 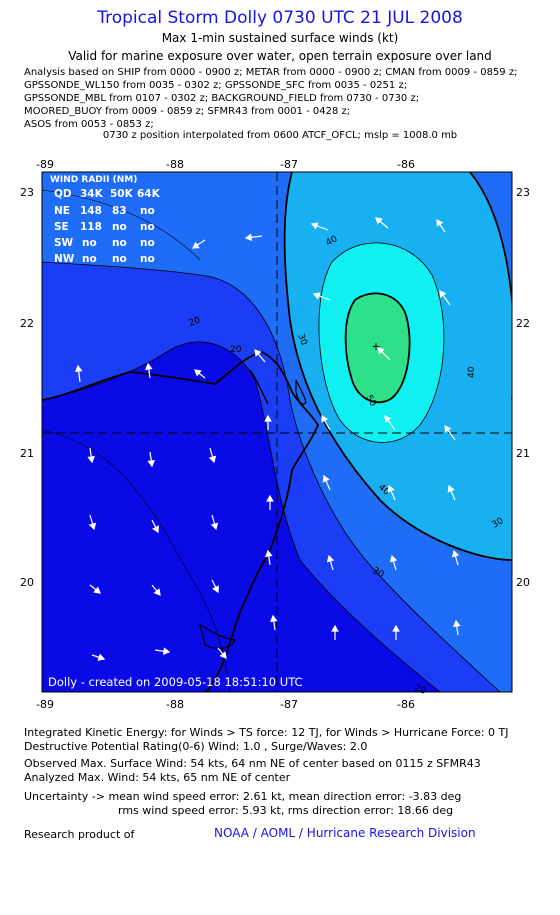 I want to click on wind-radii-cell: 148, so click(x=91, y=211).